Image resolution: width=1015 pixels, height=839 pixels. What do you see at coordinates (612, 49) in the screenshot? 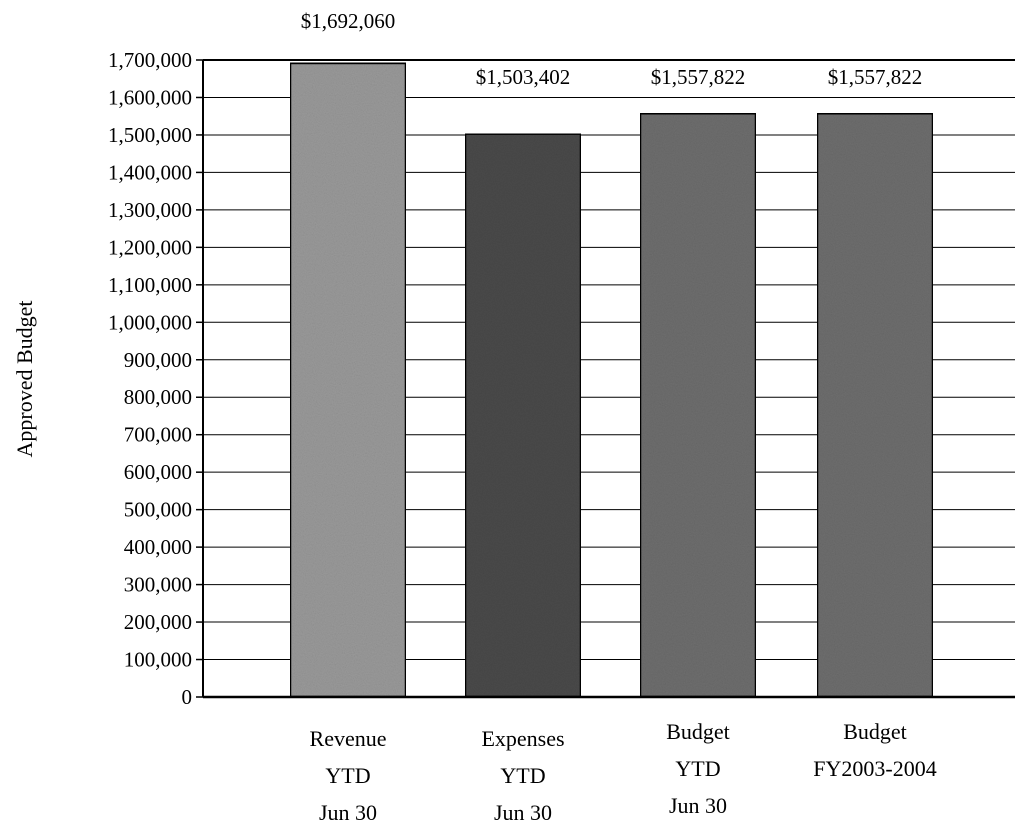
I see `data-labels: $1,692,060 $1,503,402 $1,557,822 $1,557,822` at bounding box center [612, 49].